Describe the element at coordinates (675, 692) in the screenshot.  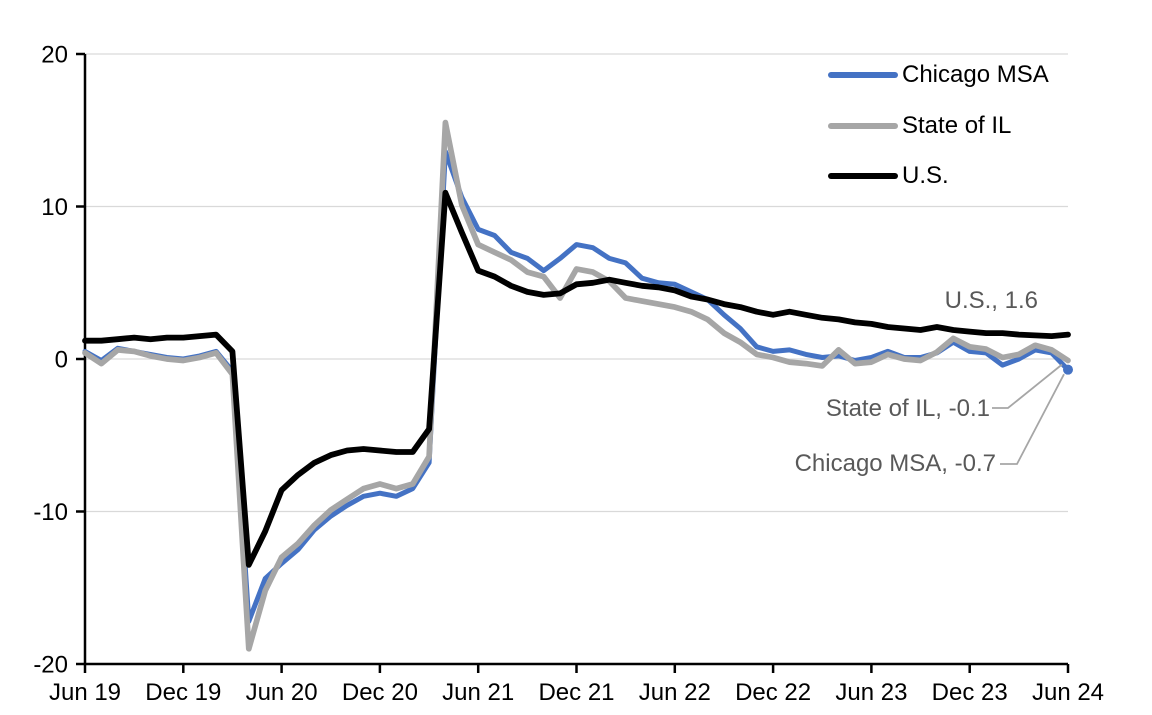
I see `x-tick-label: Jun 22` at that location.